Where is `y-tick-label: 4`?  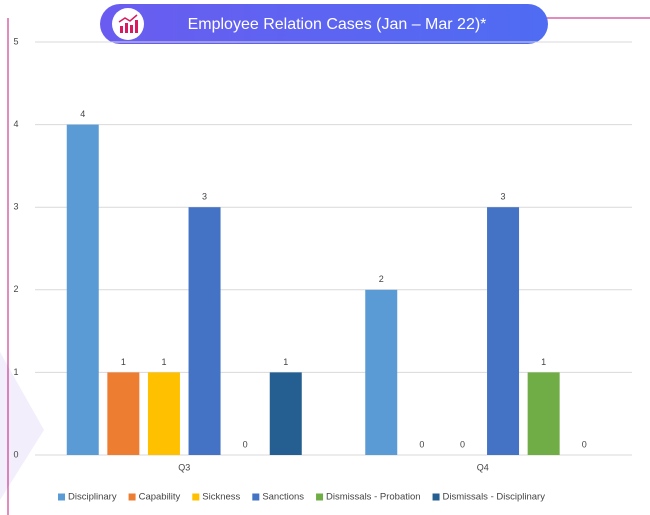
y-tick-label: 4 is located at coordinates (15, 124).